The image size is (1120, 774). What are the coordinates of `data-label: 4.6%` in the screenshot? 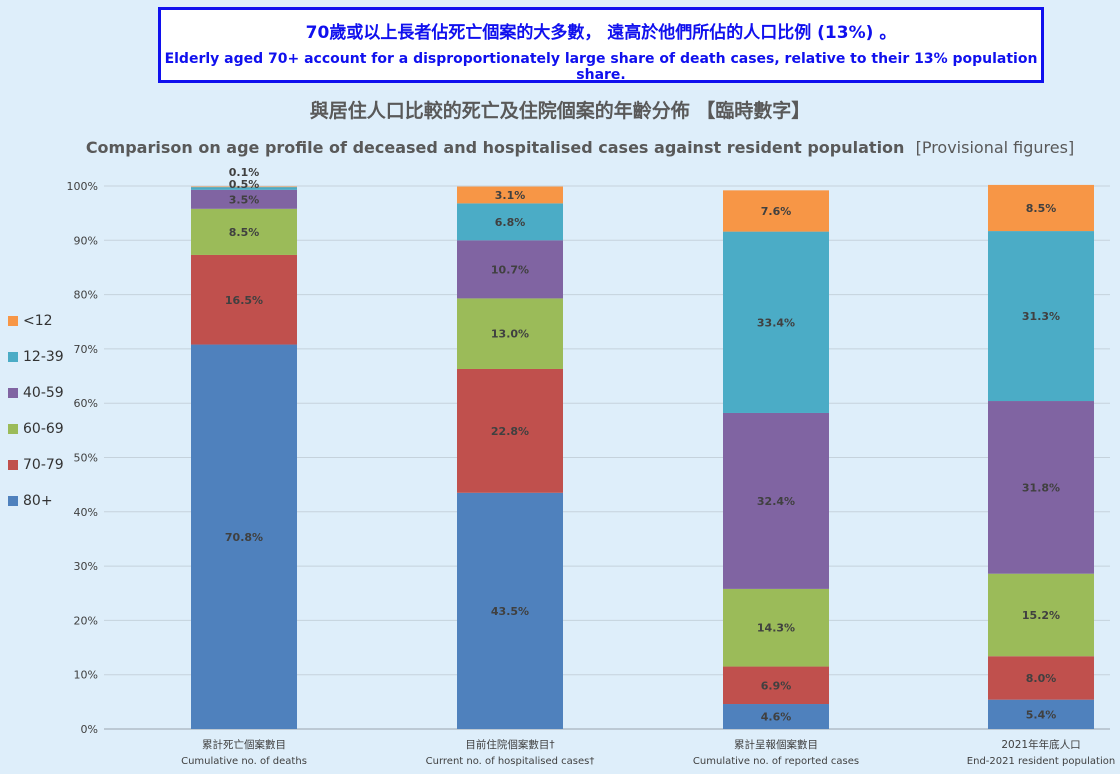 It's located at (776, 717).